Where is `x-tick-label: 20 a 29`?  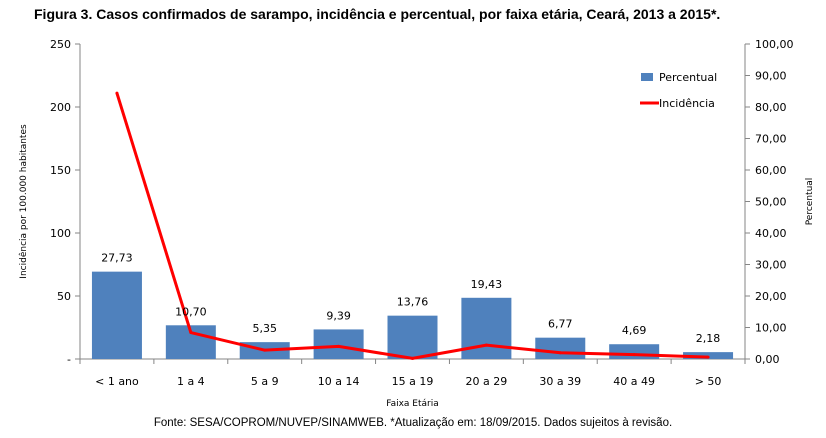 x-tick-label: 20 a 29 is located at coordinates (487, 381).